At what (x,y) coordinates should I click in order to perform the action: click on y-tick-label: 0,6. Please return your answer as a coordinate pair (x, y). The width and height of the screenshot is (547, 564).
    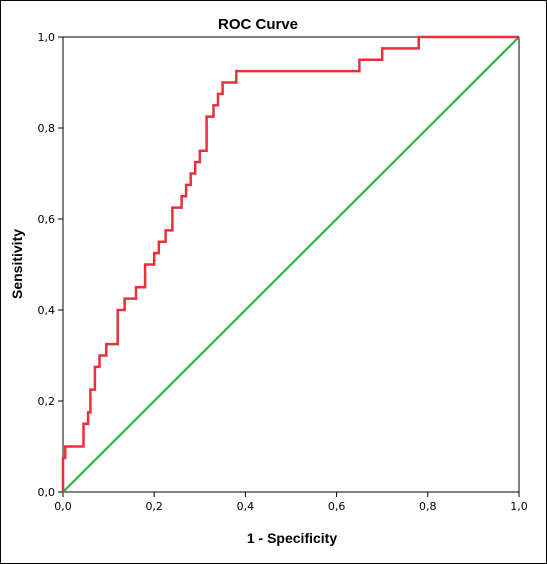
    Looking at the image, I should click on (47, 219).